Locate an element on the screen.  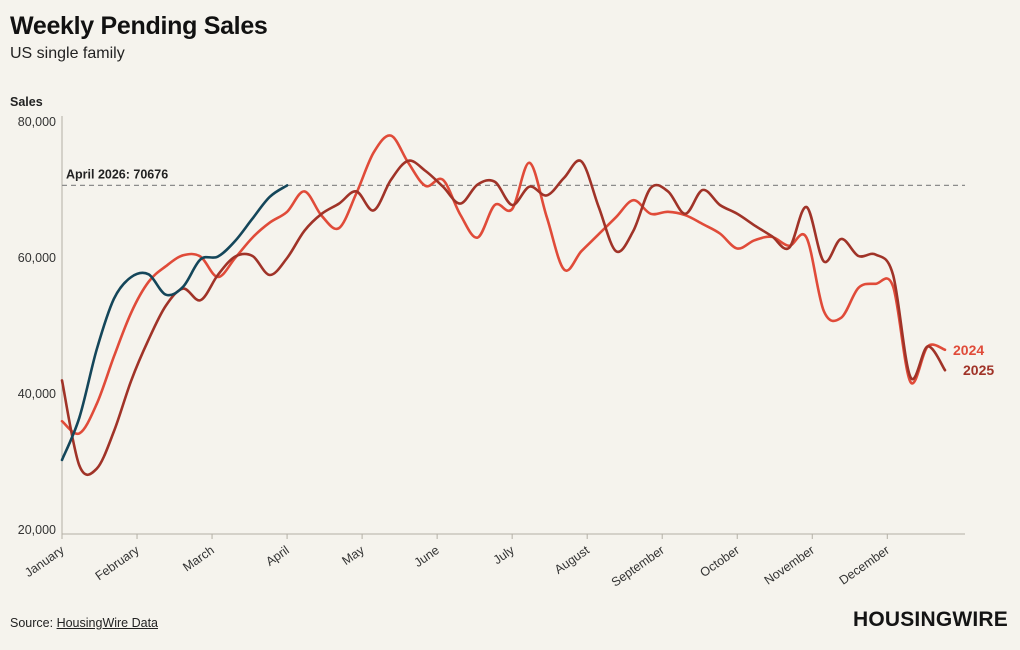
x-tick-label-october: October is located at coordinates (719, 561).